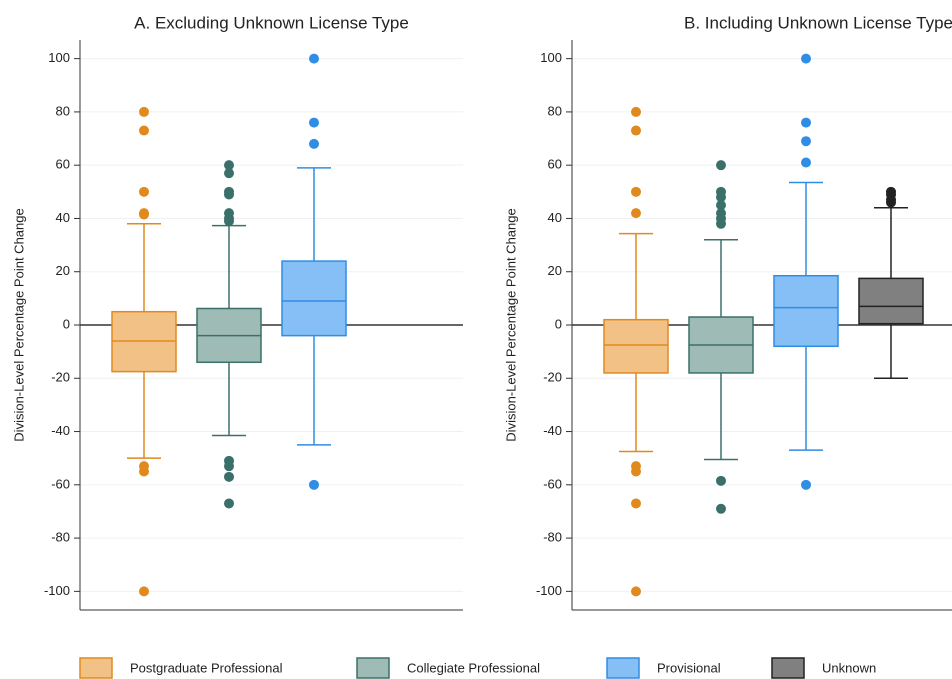 The height and width of the screenshot is (679, 952). I want to click on legend-label: Postgraduate Professional, so click(206, 667).